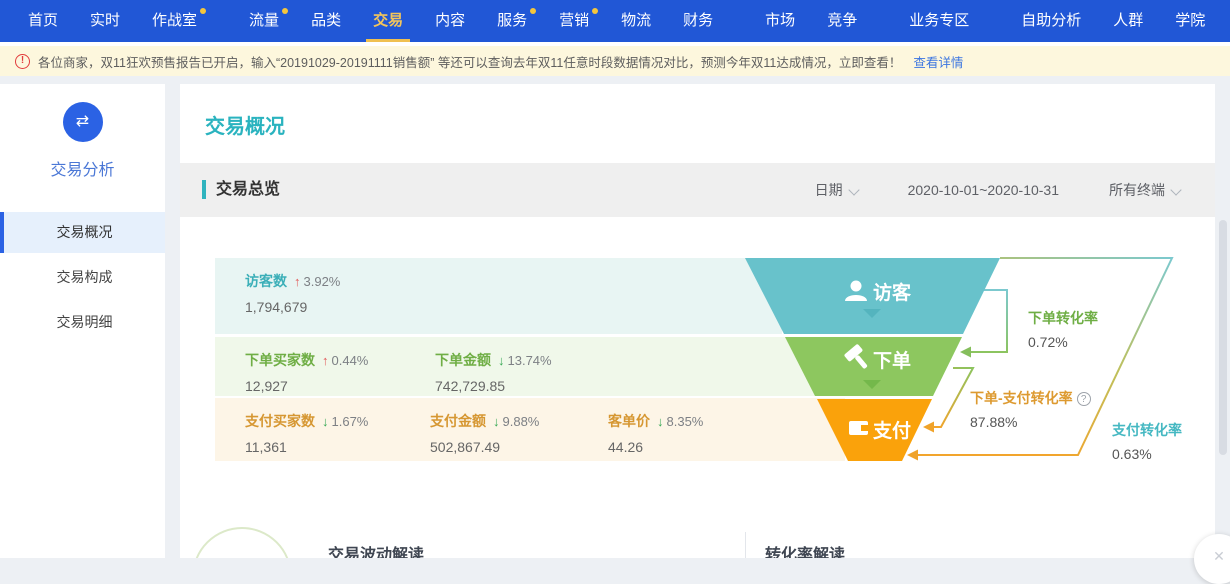 This screenshot has width=1230, height=584. I want to click on funnel-row-visitor: 访客数 ↑ 3.92% 1,794,679, so click(498, 296).